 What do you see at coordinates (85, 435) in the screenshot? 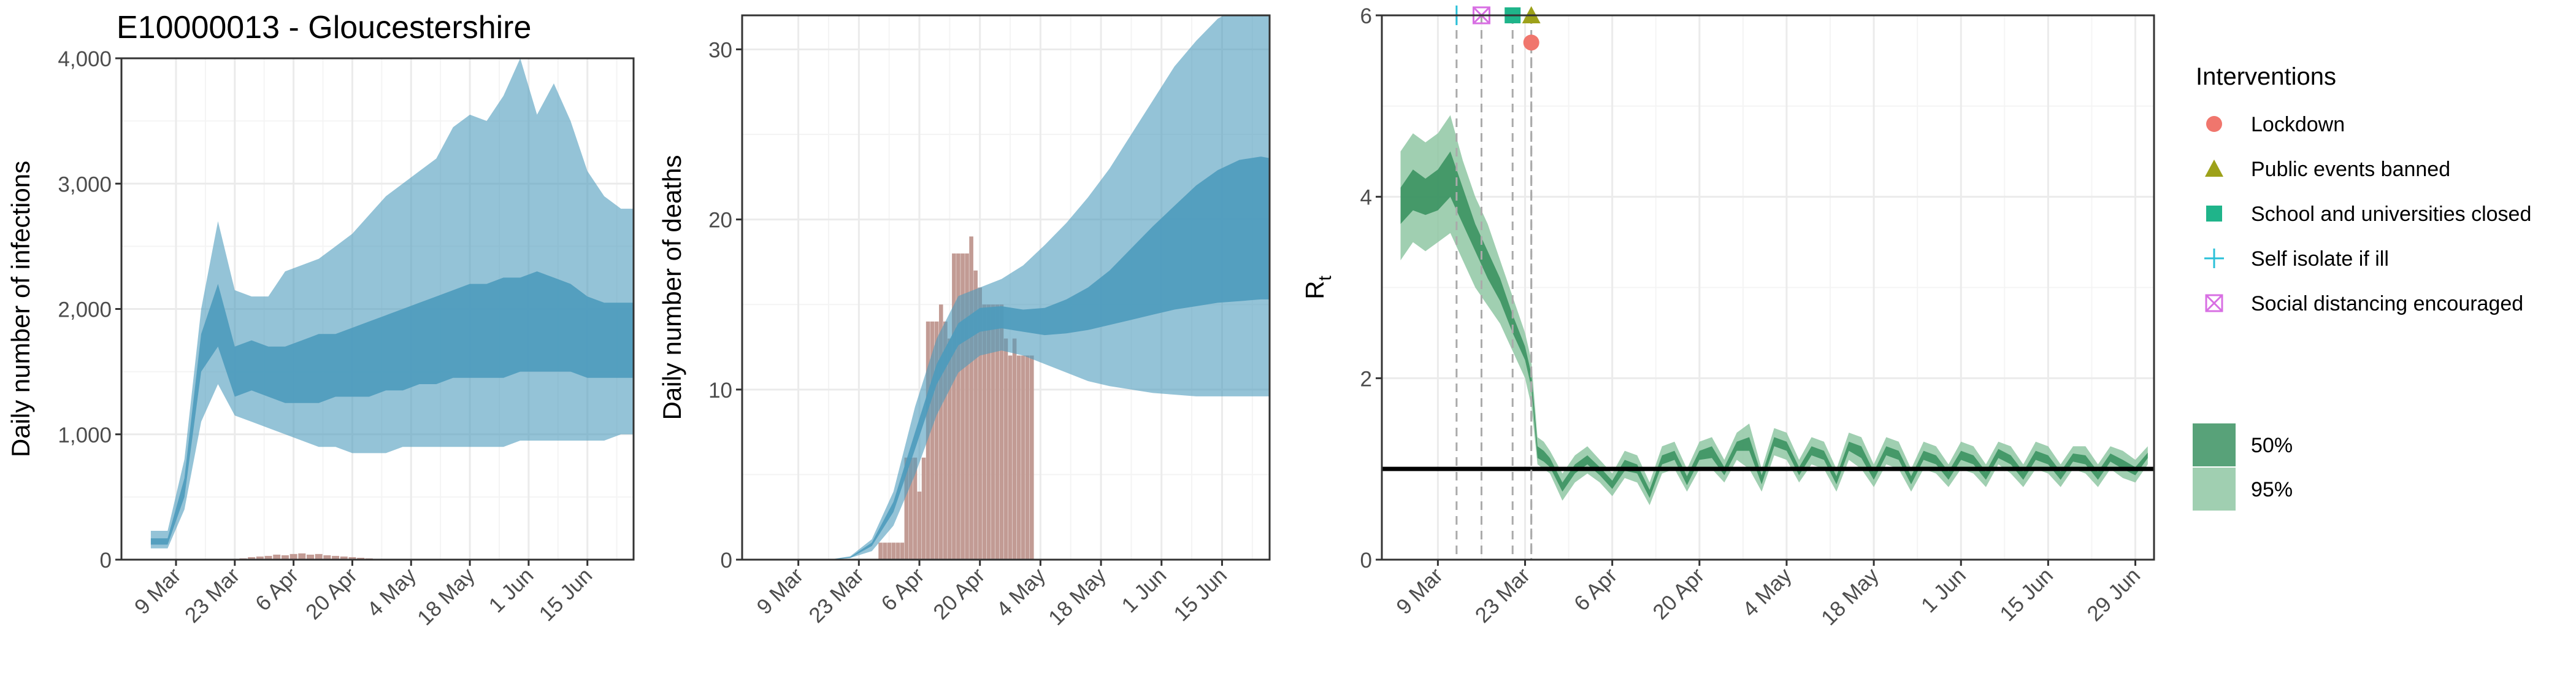
I see `y-tick-label: 1,000` at bounding box center [85, 435].